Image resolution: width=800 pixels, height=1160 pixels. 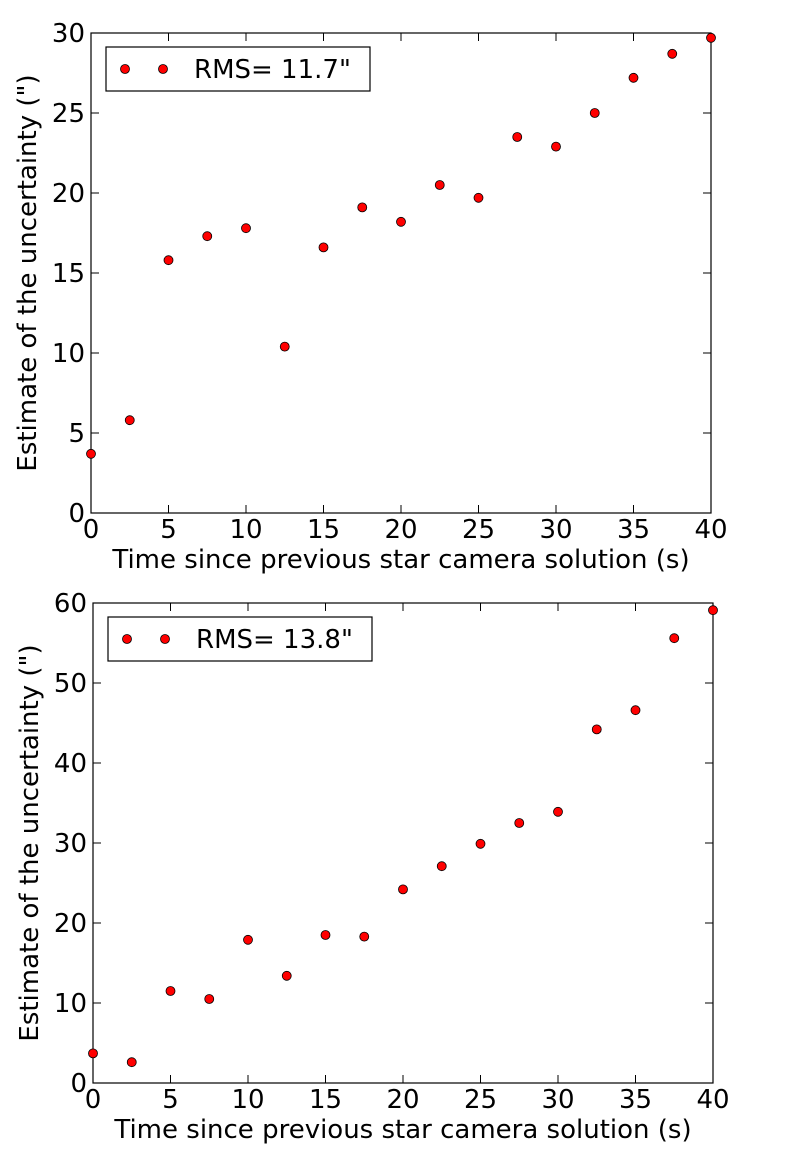 I want to click on y-tick-label: 5, so click(x=76, y=434).